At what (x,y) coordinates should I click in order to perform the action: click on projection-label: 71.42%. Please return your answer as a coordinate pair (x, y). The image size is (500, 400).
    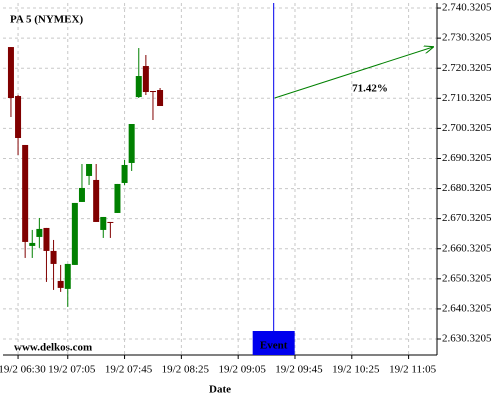
    Looking at the image, I should click on (370, 89).